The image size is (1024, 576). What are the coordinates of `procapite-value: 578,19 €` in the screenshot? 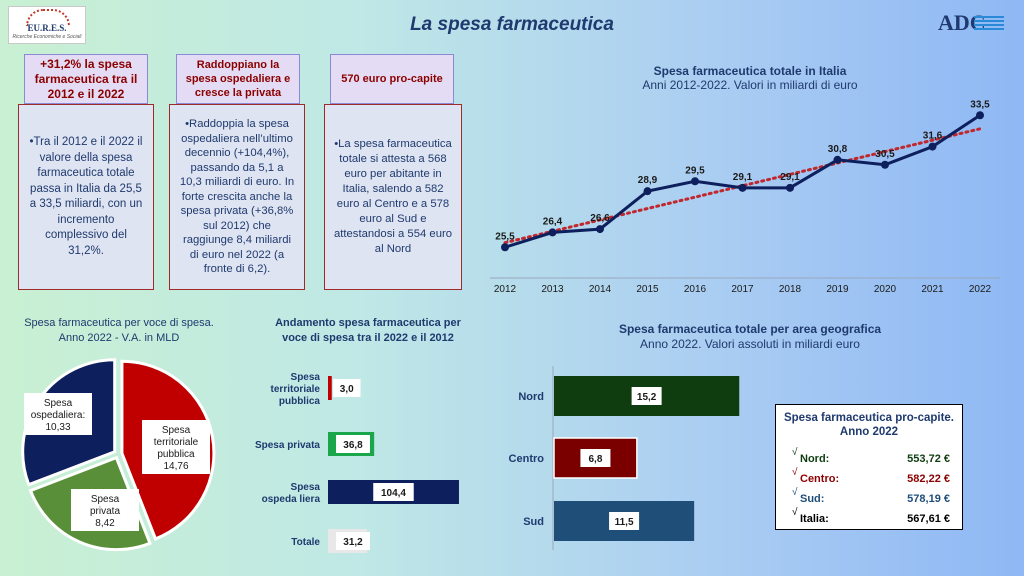 It's located at (928, 499).